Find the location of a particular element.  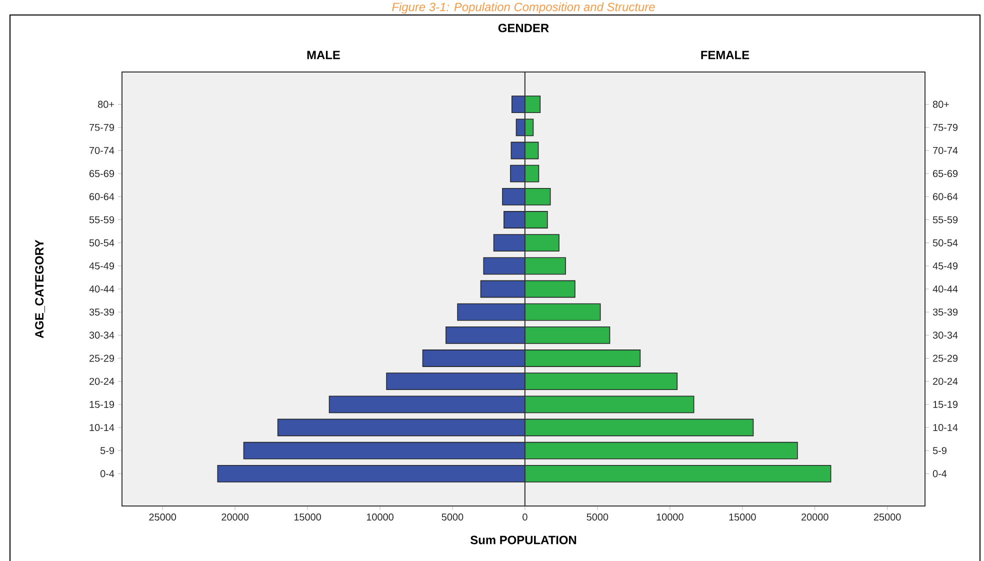

x-axis-title: Sum POPULATION is located at coordinates (523, 540).